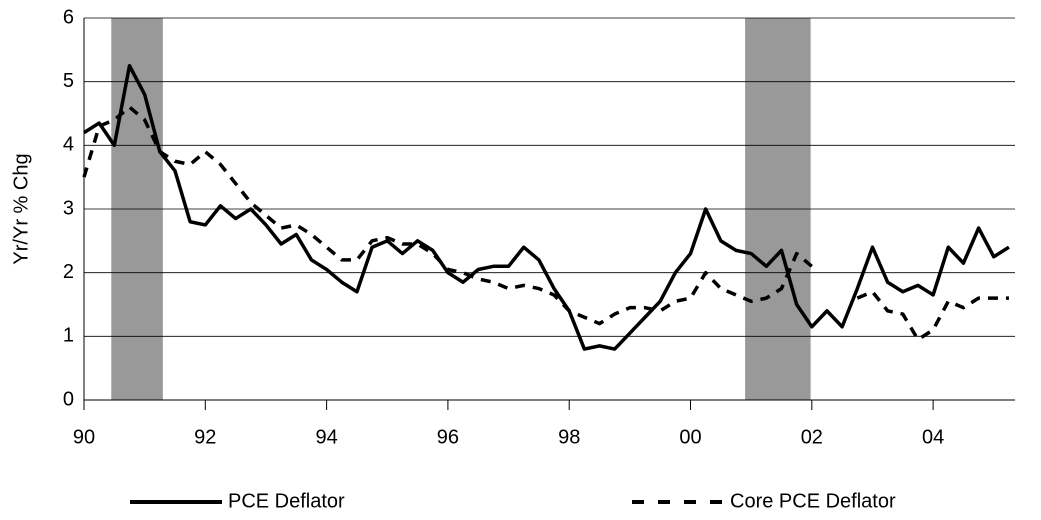 The height and width of the screenshot is (520, 1041). What do you see at coordinates (286, 501) in the screenshot?
I see `legend-label: PCE Deflator` at bounding box center [286, 501].